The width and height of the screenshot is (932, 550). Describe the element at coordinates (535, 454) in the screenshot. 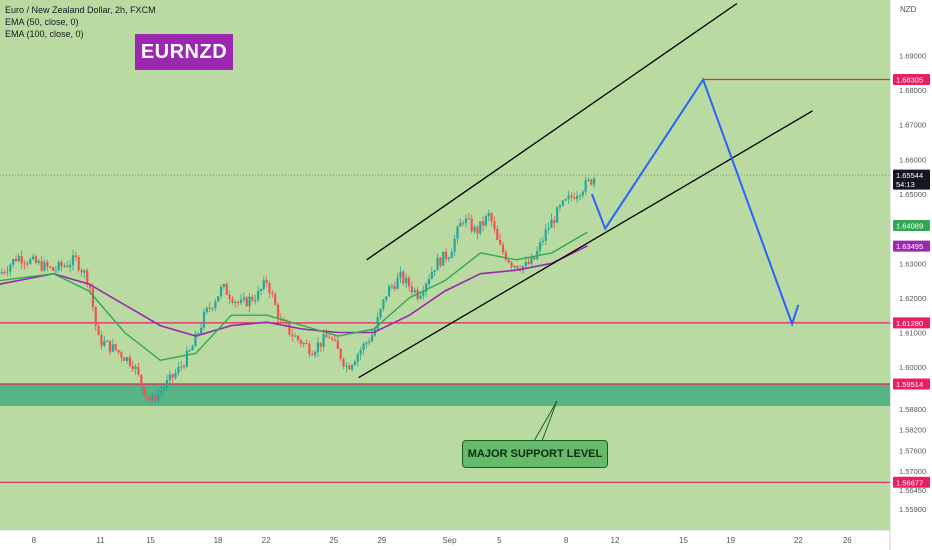

I see `support-callout: MAJOR SUPPORT LEVEL` at that location.